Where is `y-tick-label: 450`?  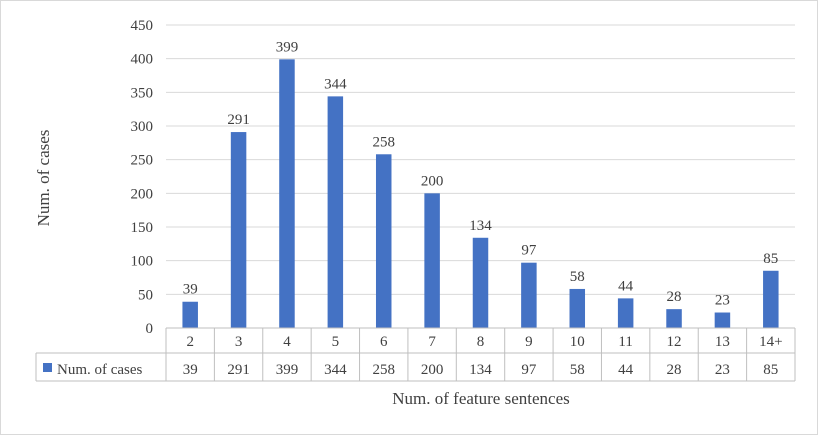 y-tick-label: 450 is located at coordinates (142, 26).